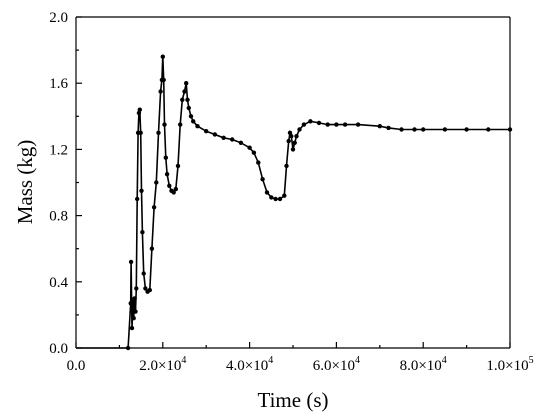 Image resolution: width=550 pixels, height=420 pixels. What do you see at coordinates (58, 349) in the screenshot?
I see `y-tick-label: 0.0` at bounding box center [58, 349].